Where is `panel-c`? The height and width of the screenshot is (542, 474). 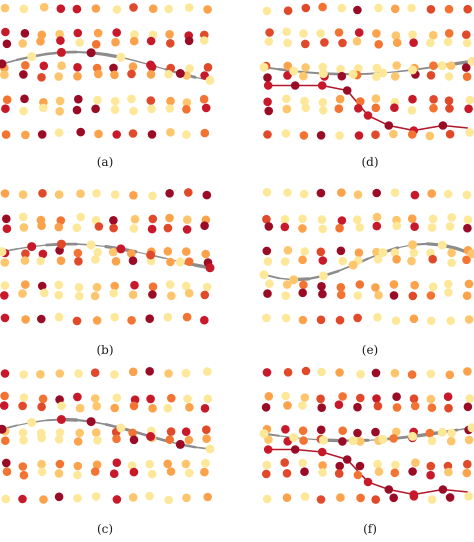 panel-c is located at coordinates (107, 436).